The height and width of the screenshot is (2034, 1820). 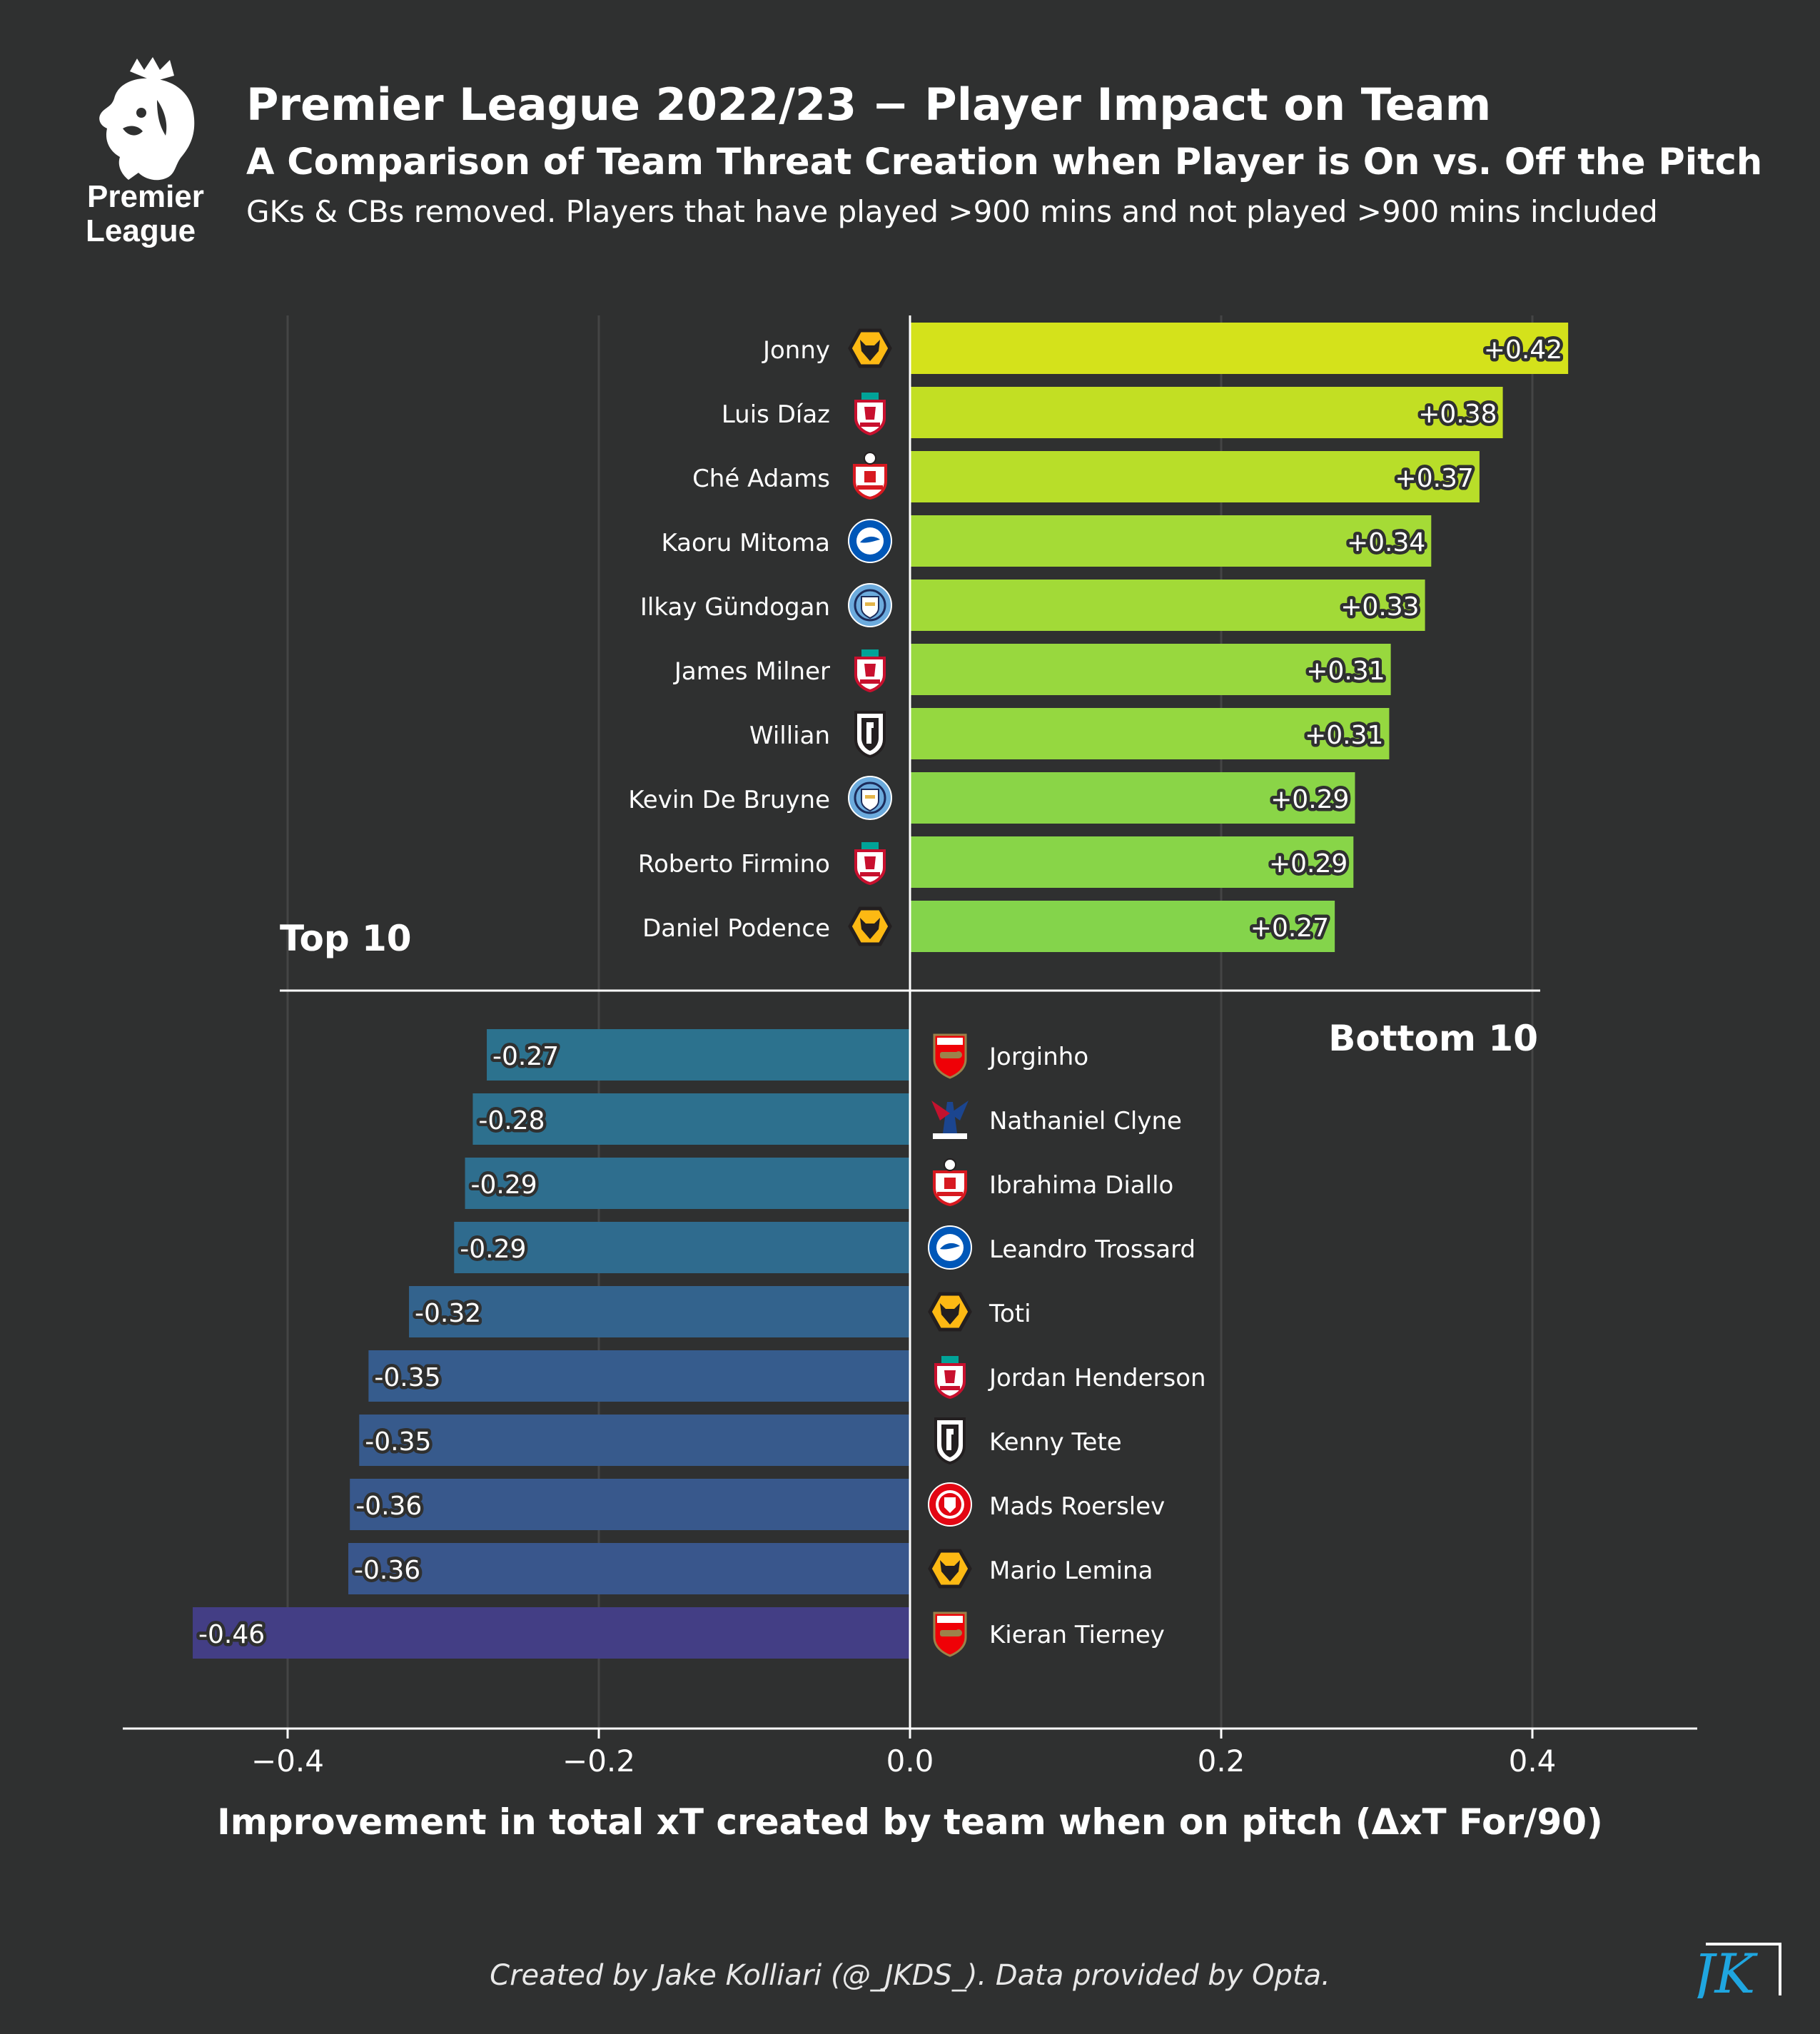 What do you see at coordinates (1085, 1121) in the screenshot?
I see `player-name-bottom-2: Nathaniel Clyne` at bounding box center [1085, 1121].